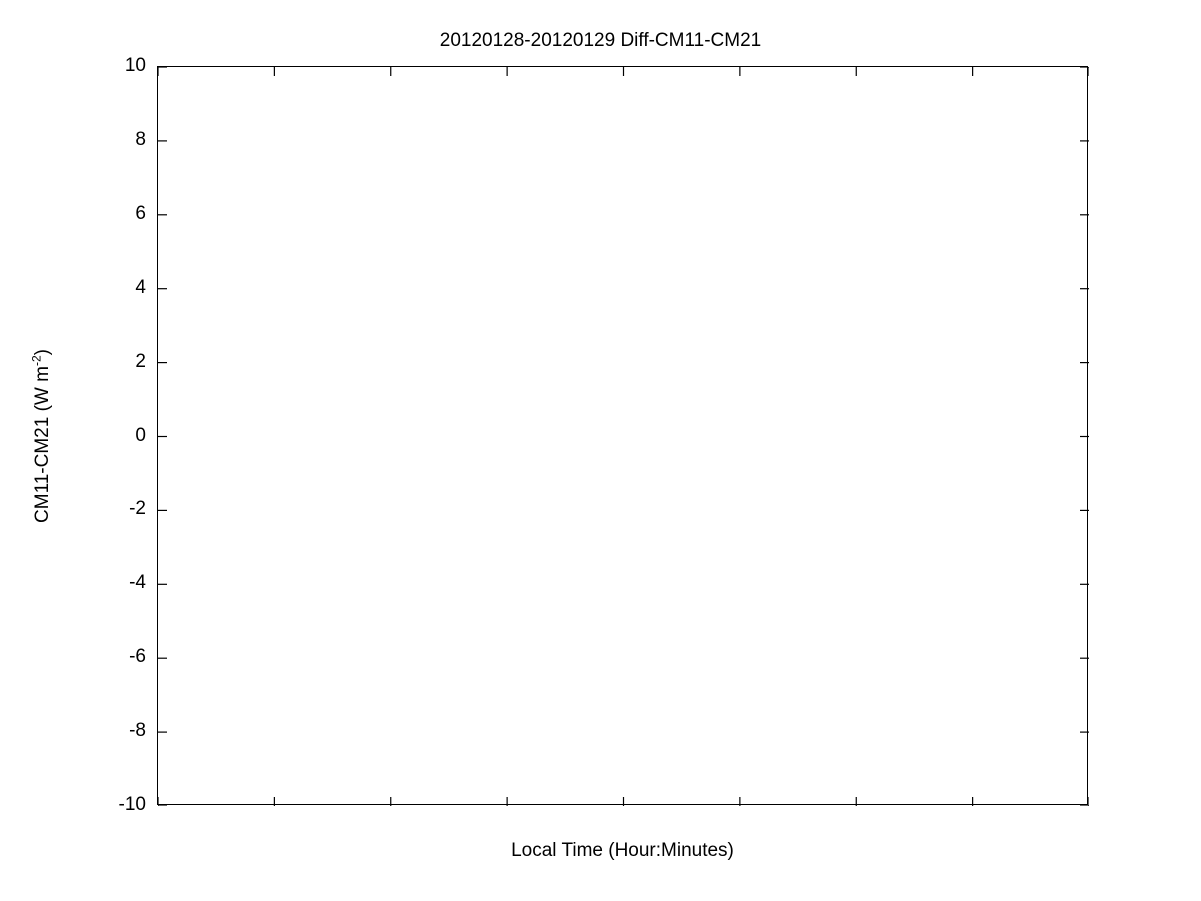 This screenshot has height=901, width=1201. What do you see at coordinates (137, 583) in the screenshot?
I see `y-tick-label: -4` at bounding box center [137, 583].